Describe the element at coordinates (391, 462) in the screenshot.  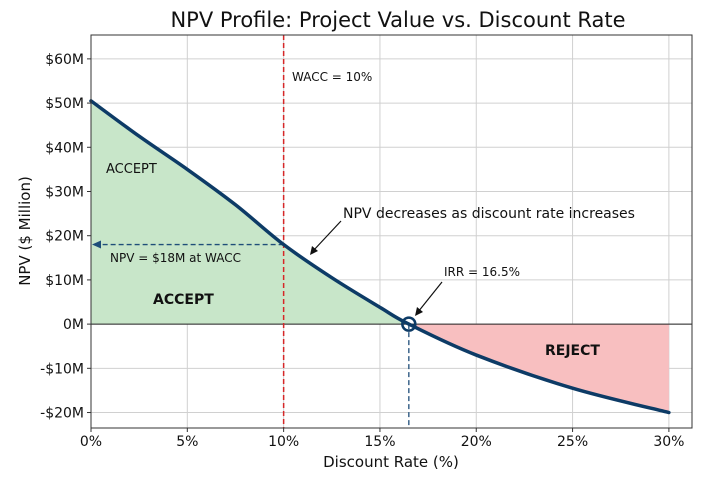
I see `x-axis-label: Discount Rate (%)` at that location.